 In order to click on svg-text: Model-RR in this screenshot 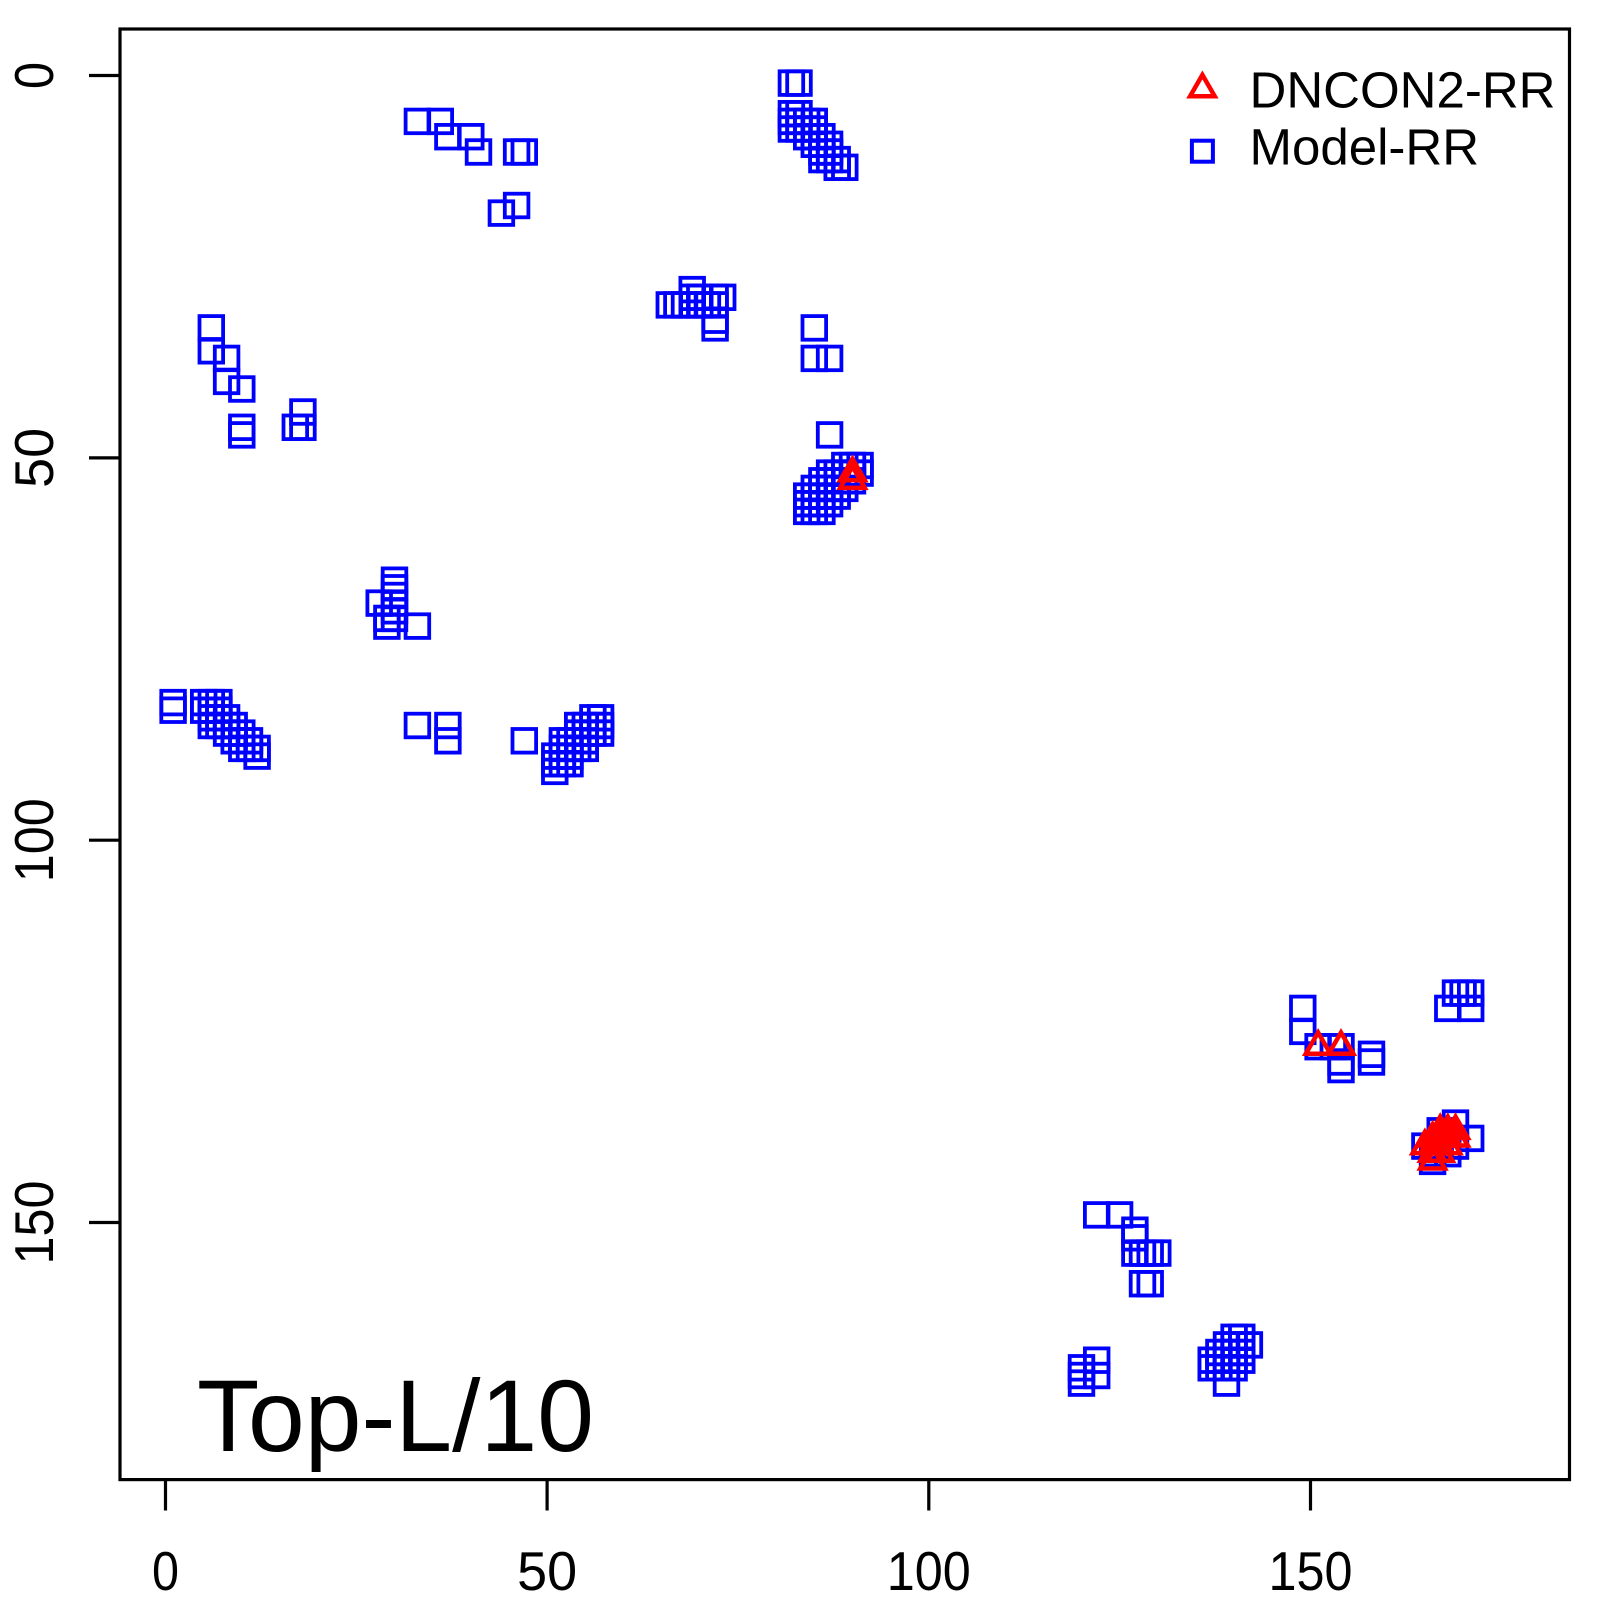, I will do `click(1365, 146)`.